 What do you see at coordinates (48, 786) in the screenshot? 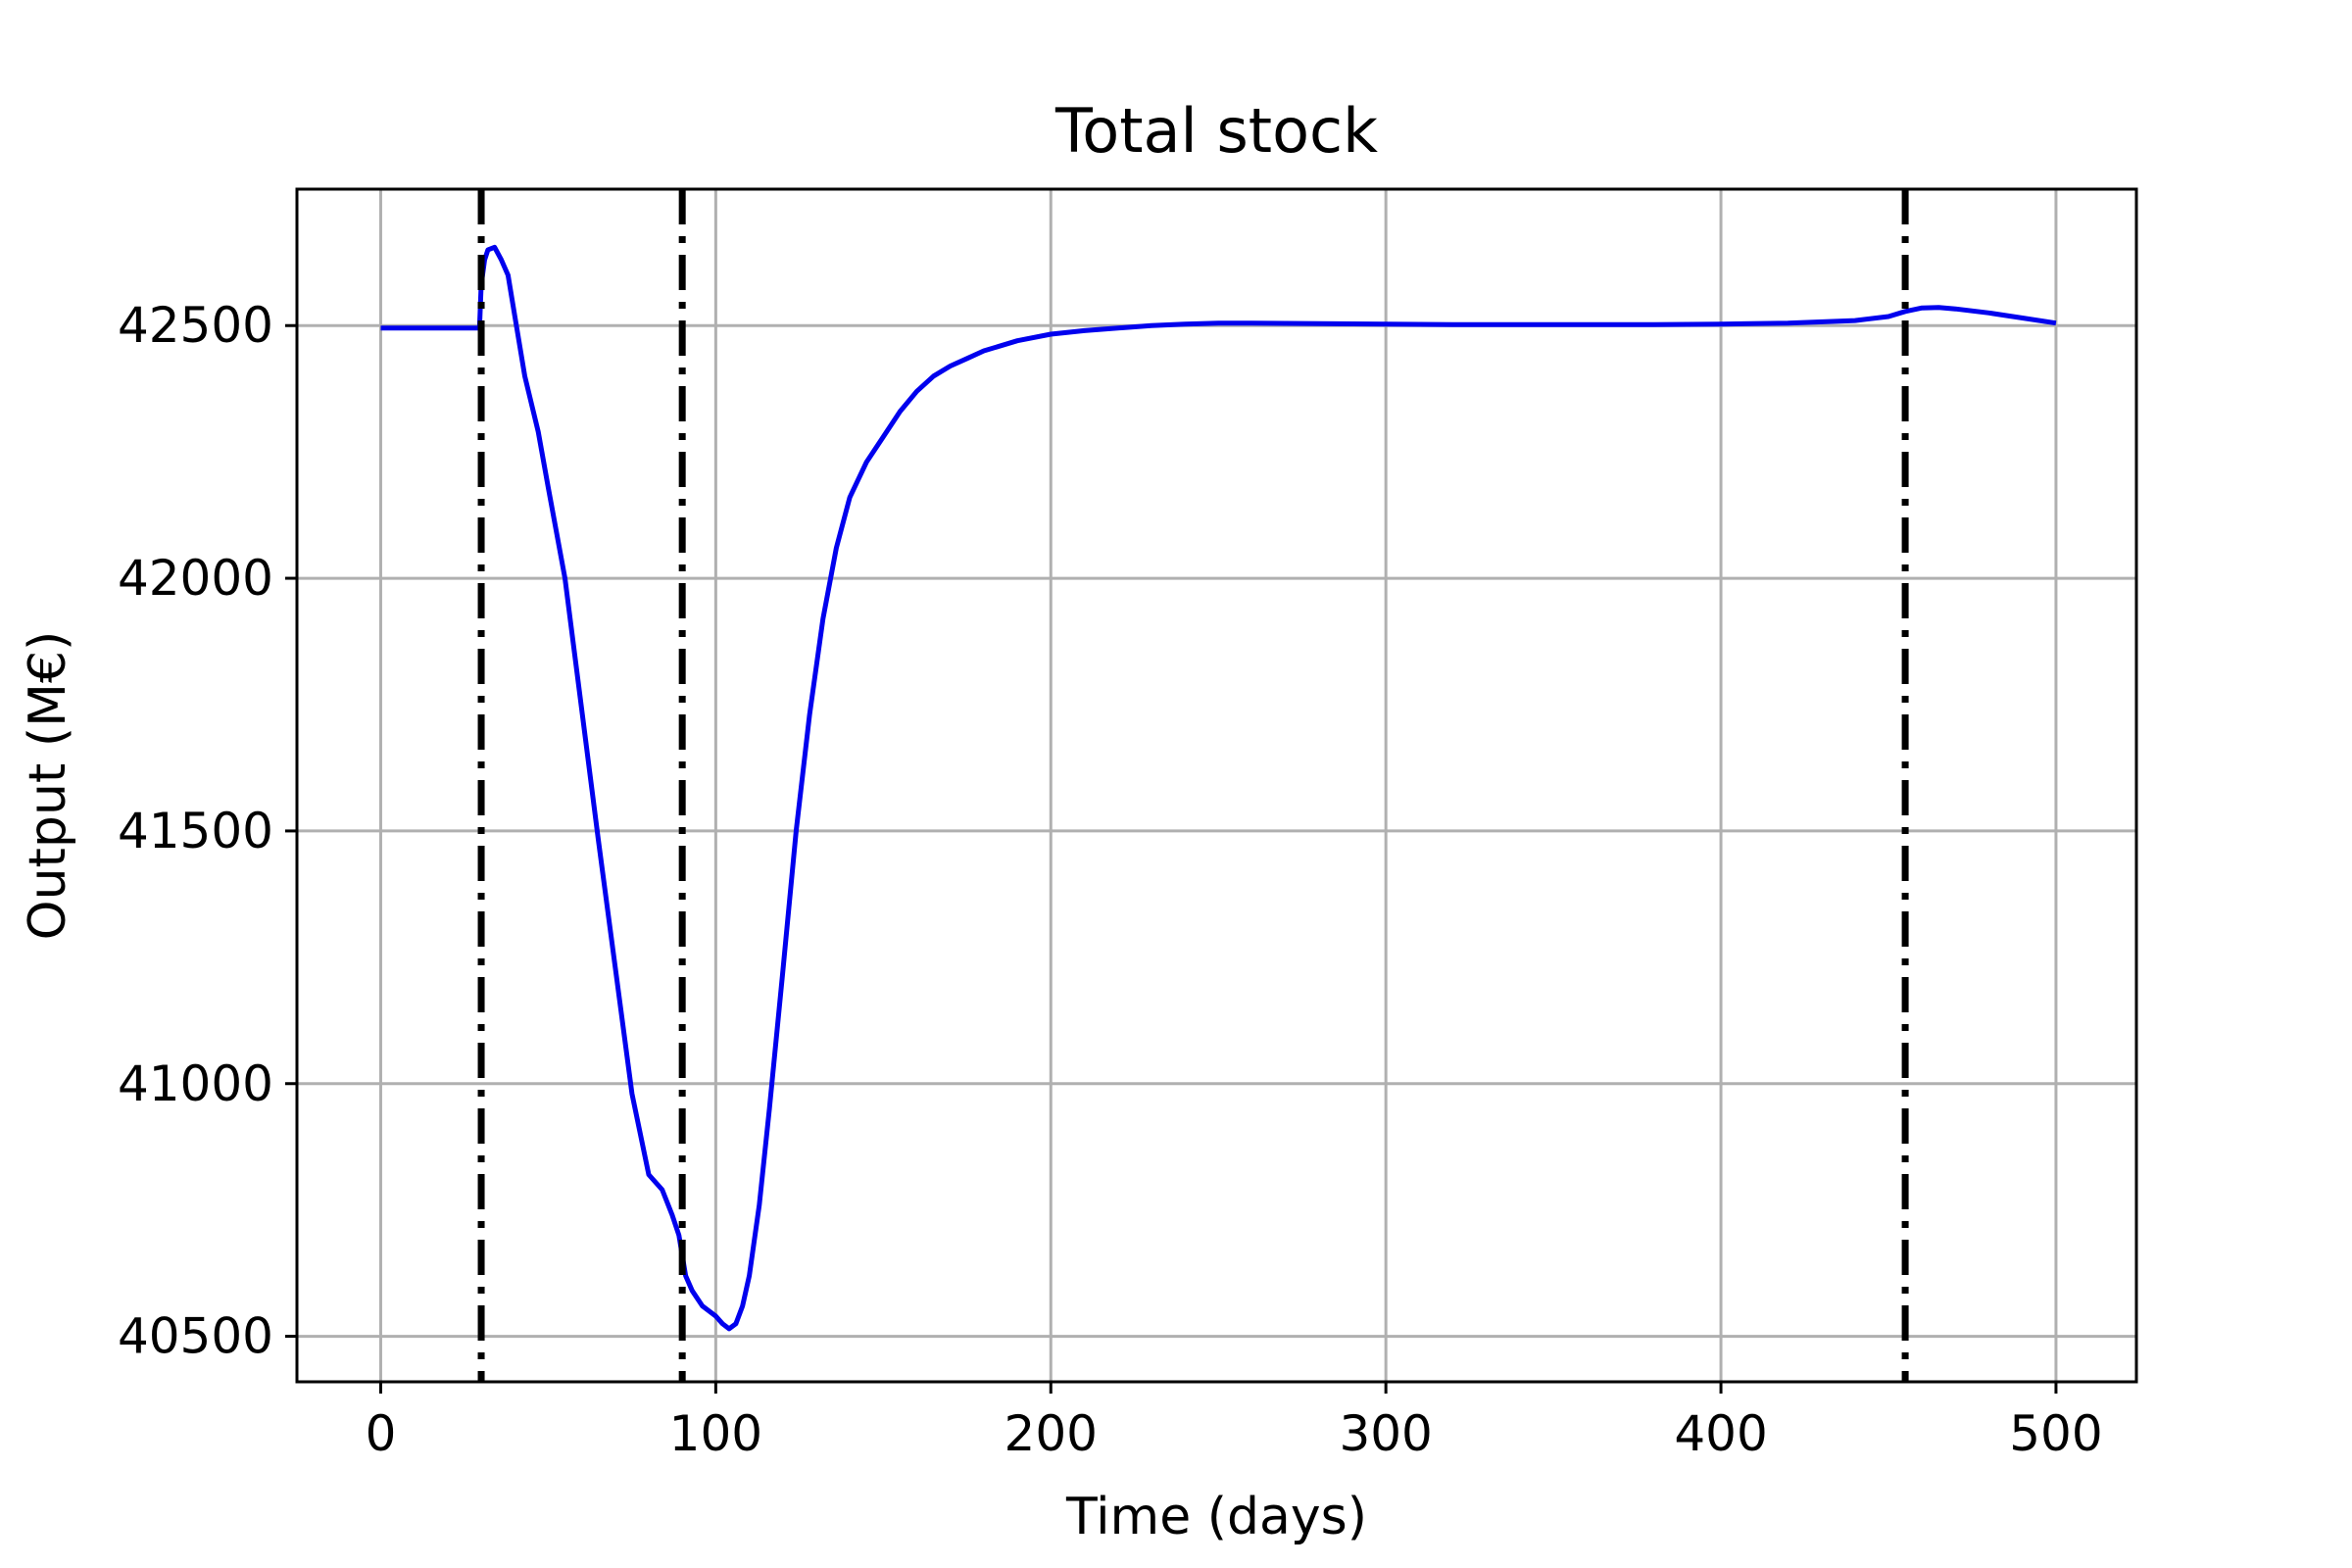
I see `y-axis-label: Output (M€)` at bounding box center [48, 786].